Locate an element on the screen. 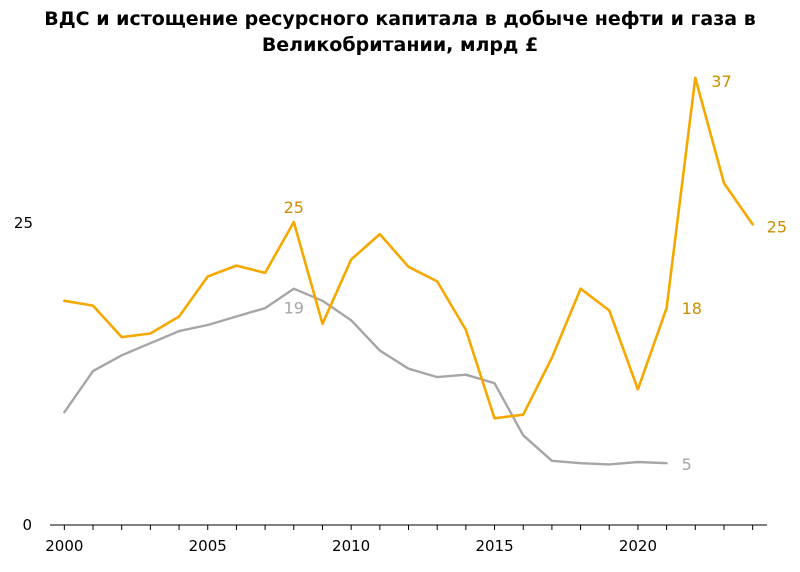 The image size is (800, 572). data-label-gva-2008: 25 is located at coordinates (294, 207).